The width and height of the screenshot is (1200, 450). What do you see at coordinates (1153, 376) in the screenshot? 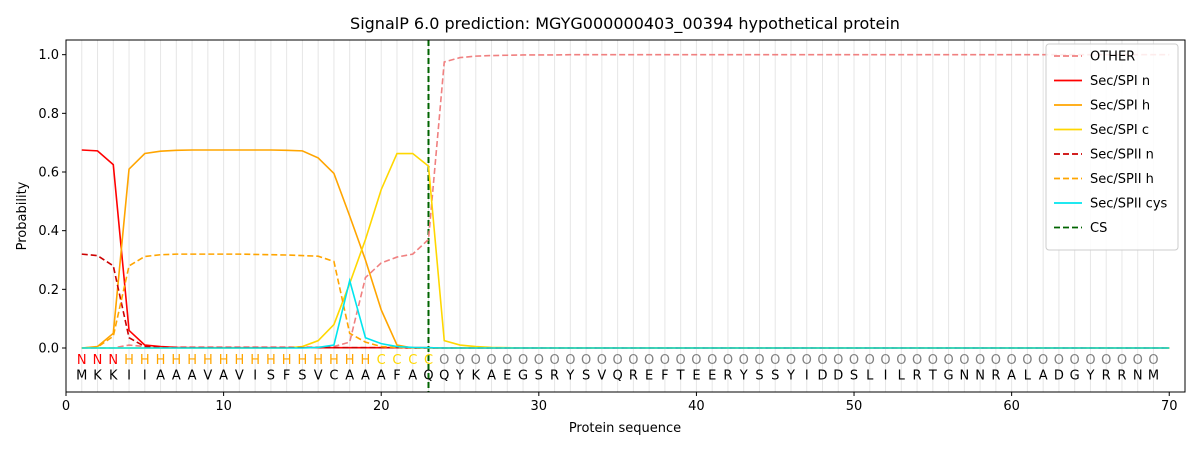
I see `residue-label: M` at bounding box center [1153, 376].